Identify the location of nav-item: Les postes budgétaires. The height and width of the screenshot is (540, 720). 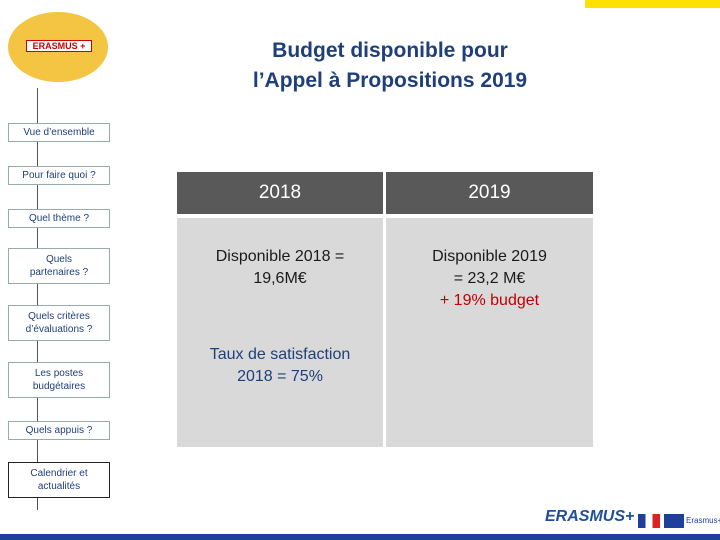
(59, 380).